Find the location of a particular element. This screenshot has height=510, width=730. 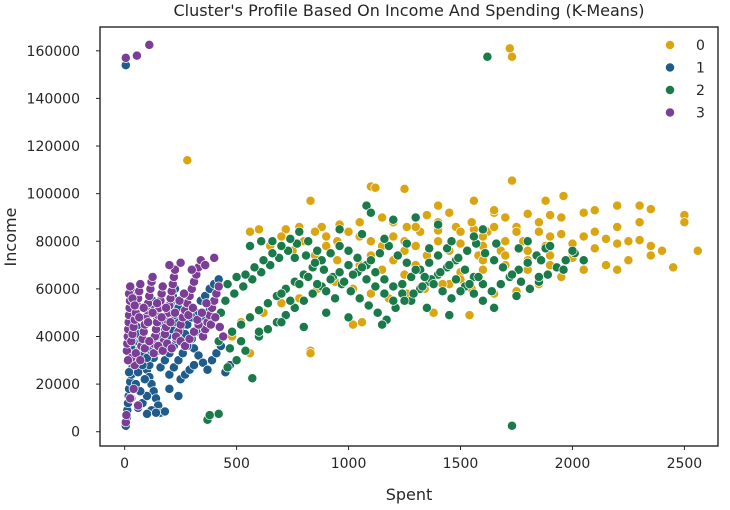

legend: 0 1 2 3 is located at coordinates (685, 80).